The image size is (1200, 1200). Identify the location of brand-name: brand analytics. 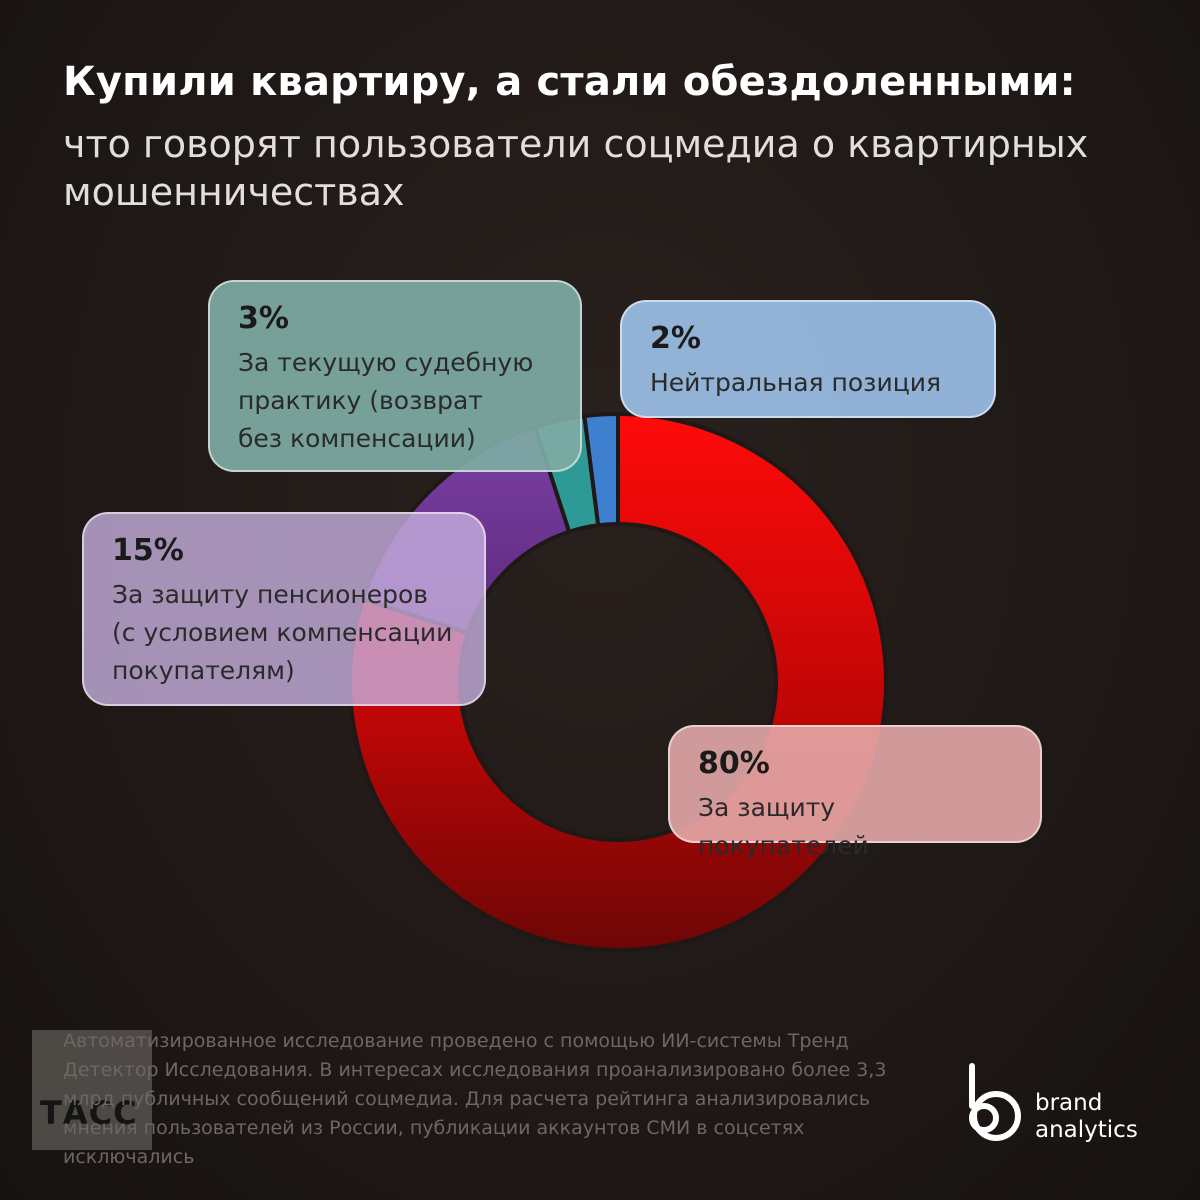
(1086, 1117).